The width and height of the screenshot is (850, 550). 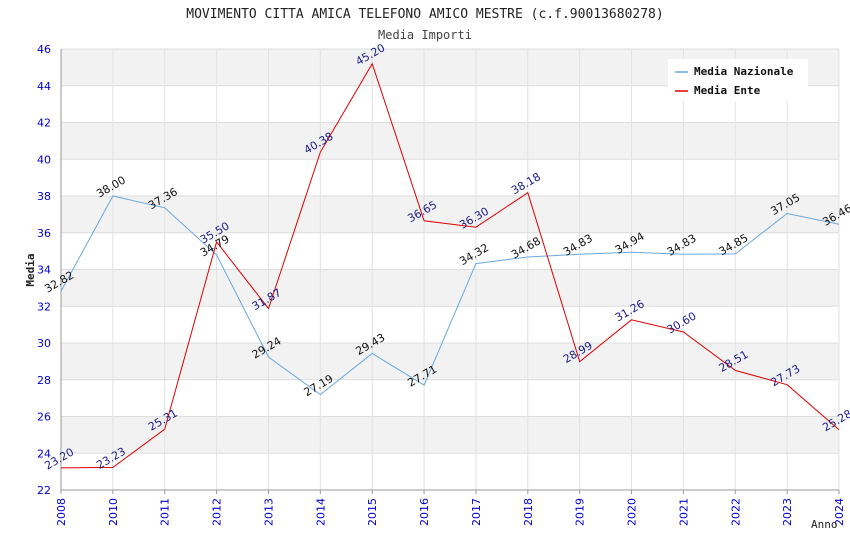 I want to click on data-label: 38.18, so click(x=526, y=183).